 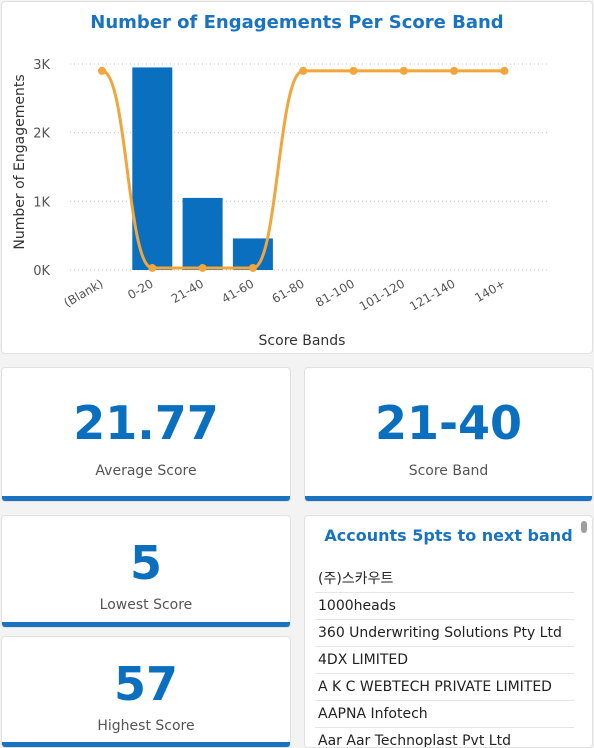 What do you see at coordinates (41, 202) in the screenshot?
I see `y-tick-label: 1K` at bounding box center [41, 202].